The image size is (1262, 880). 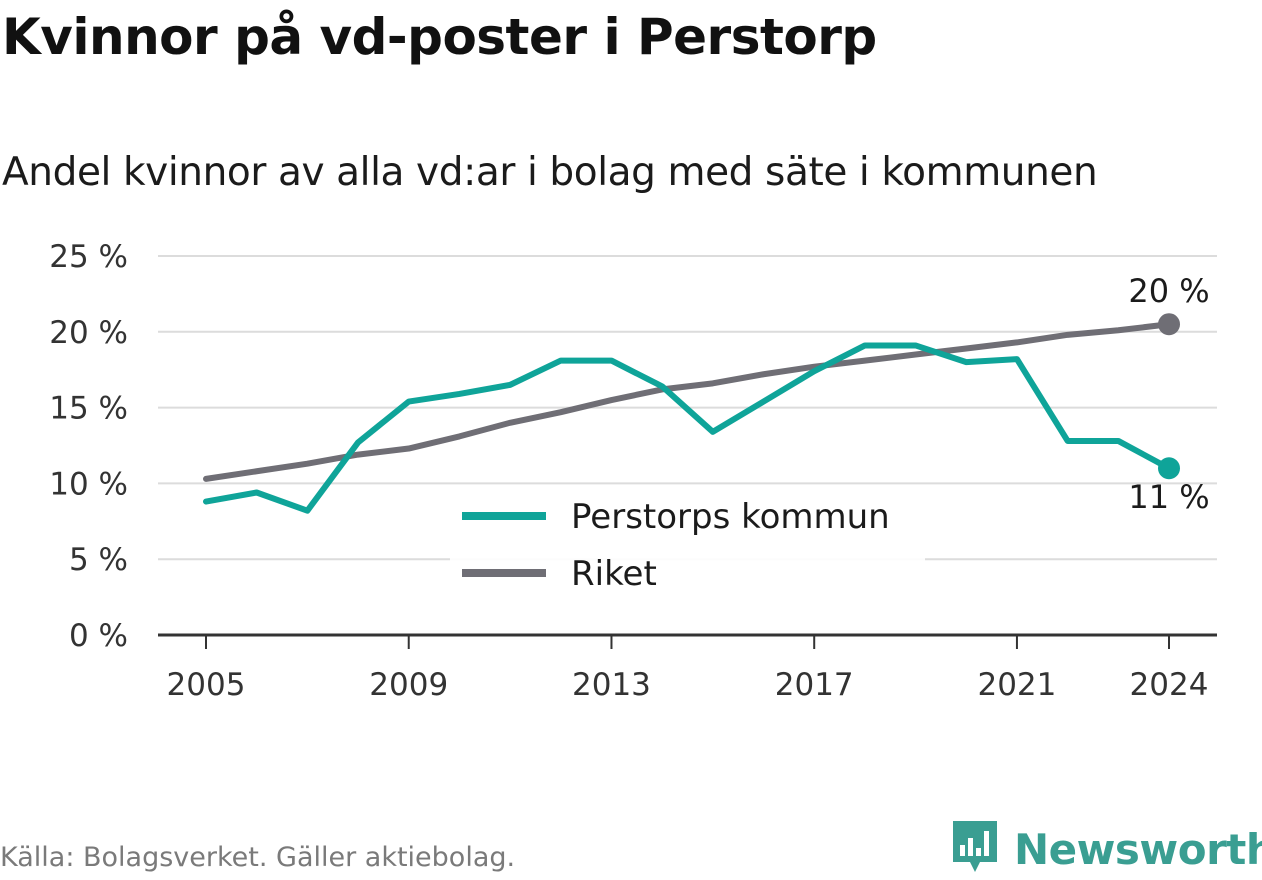 I want to click on y-tick-label: 10 %, so click(x=88, y=484).